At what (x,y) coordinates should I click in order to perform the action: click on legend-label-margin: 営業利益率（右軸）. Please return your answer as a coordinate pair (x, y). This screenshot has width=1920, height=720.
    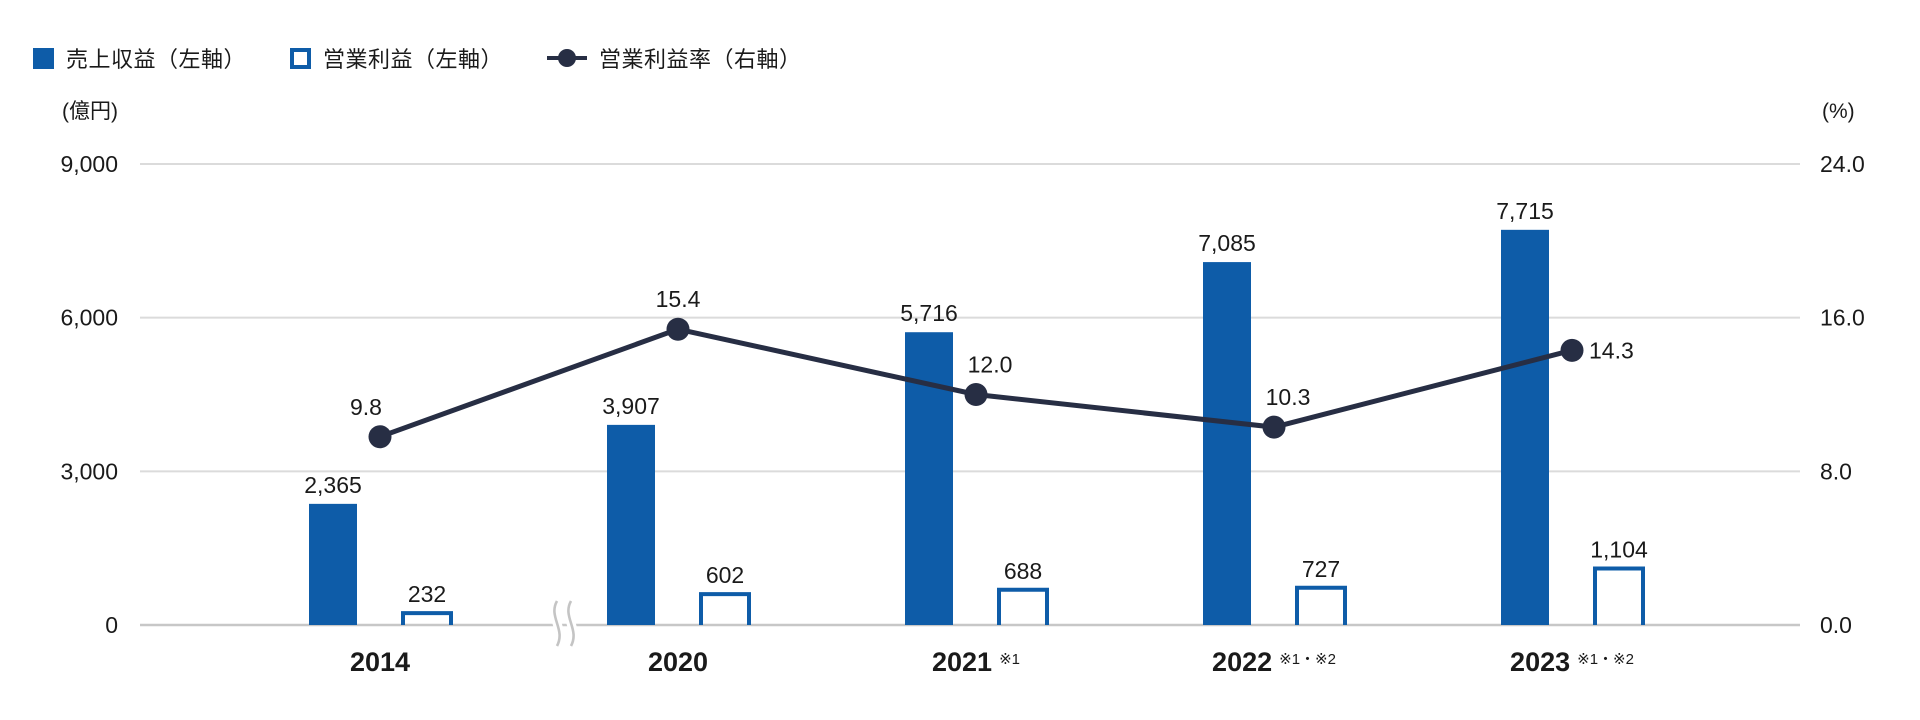
    Looking at the image, I should click on (700, 59).